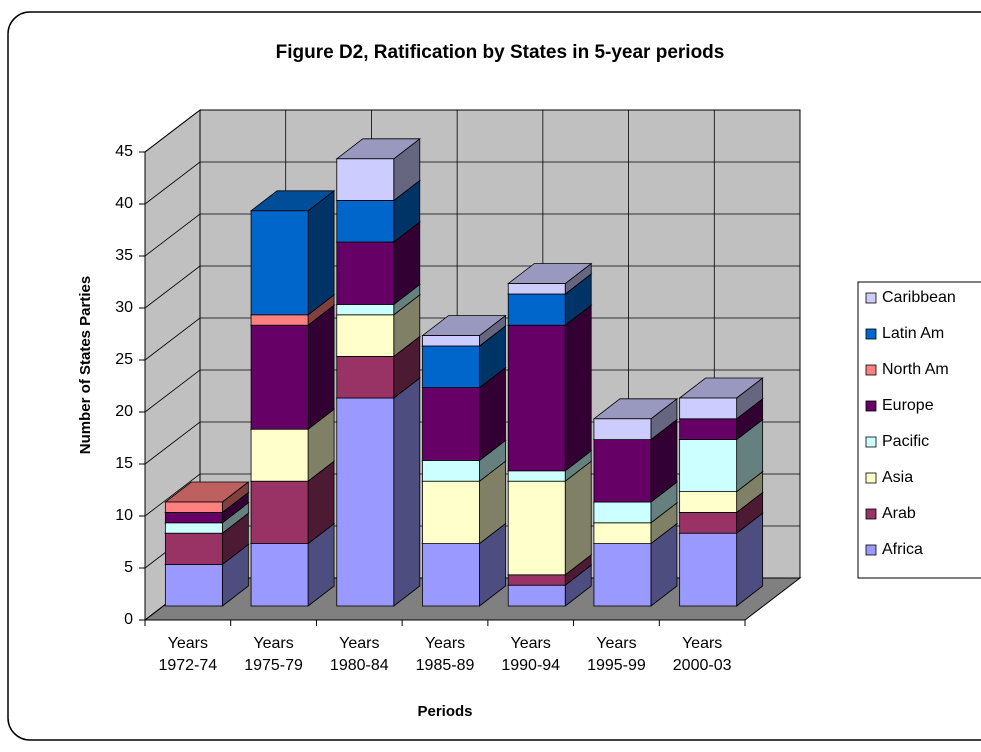 Image resolution: width=981 pixels, height=752 pixels. I want to click on legend-label: Caribbean, so click(919, 297).